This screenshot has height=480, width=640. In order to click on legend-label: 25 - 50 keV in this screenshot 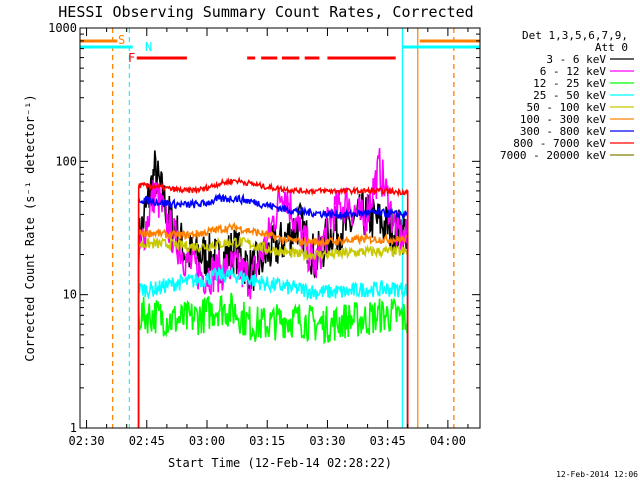, I will do `click(569, 95)`.